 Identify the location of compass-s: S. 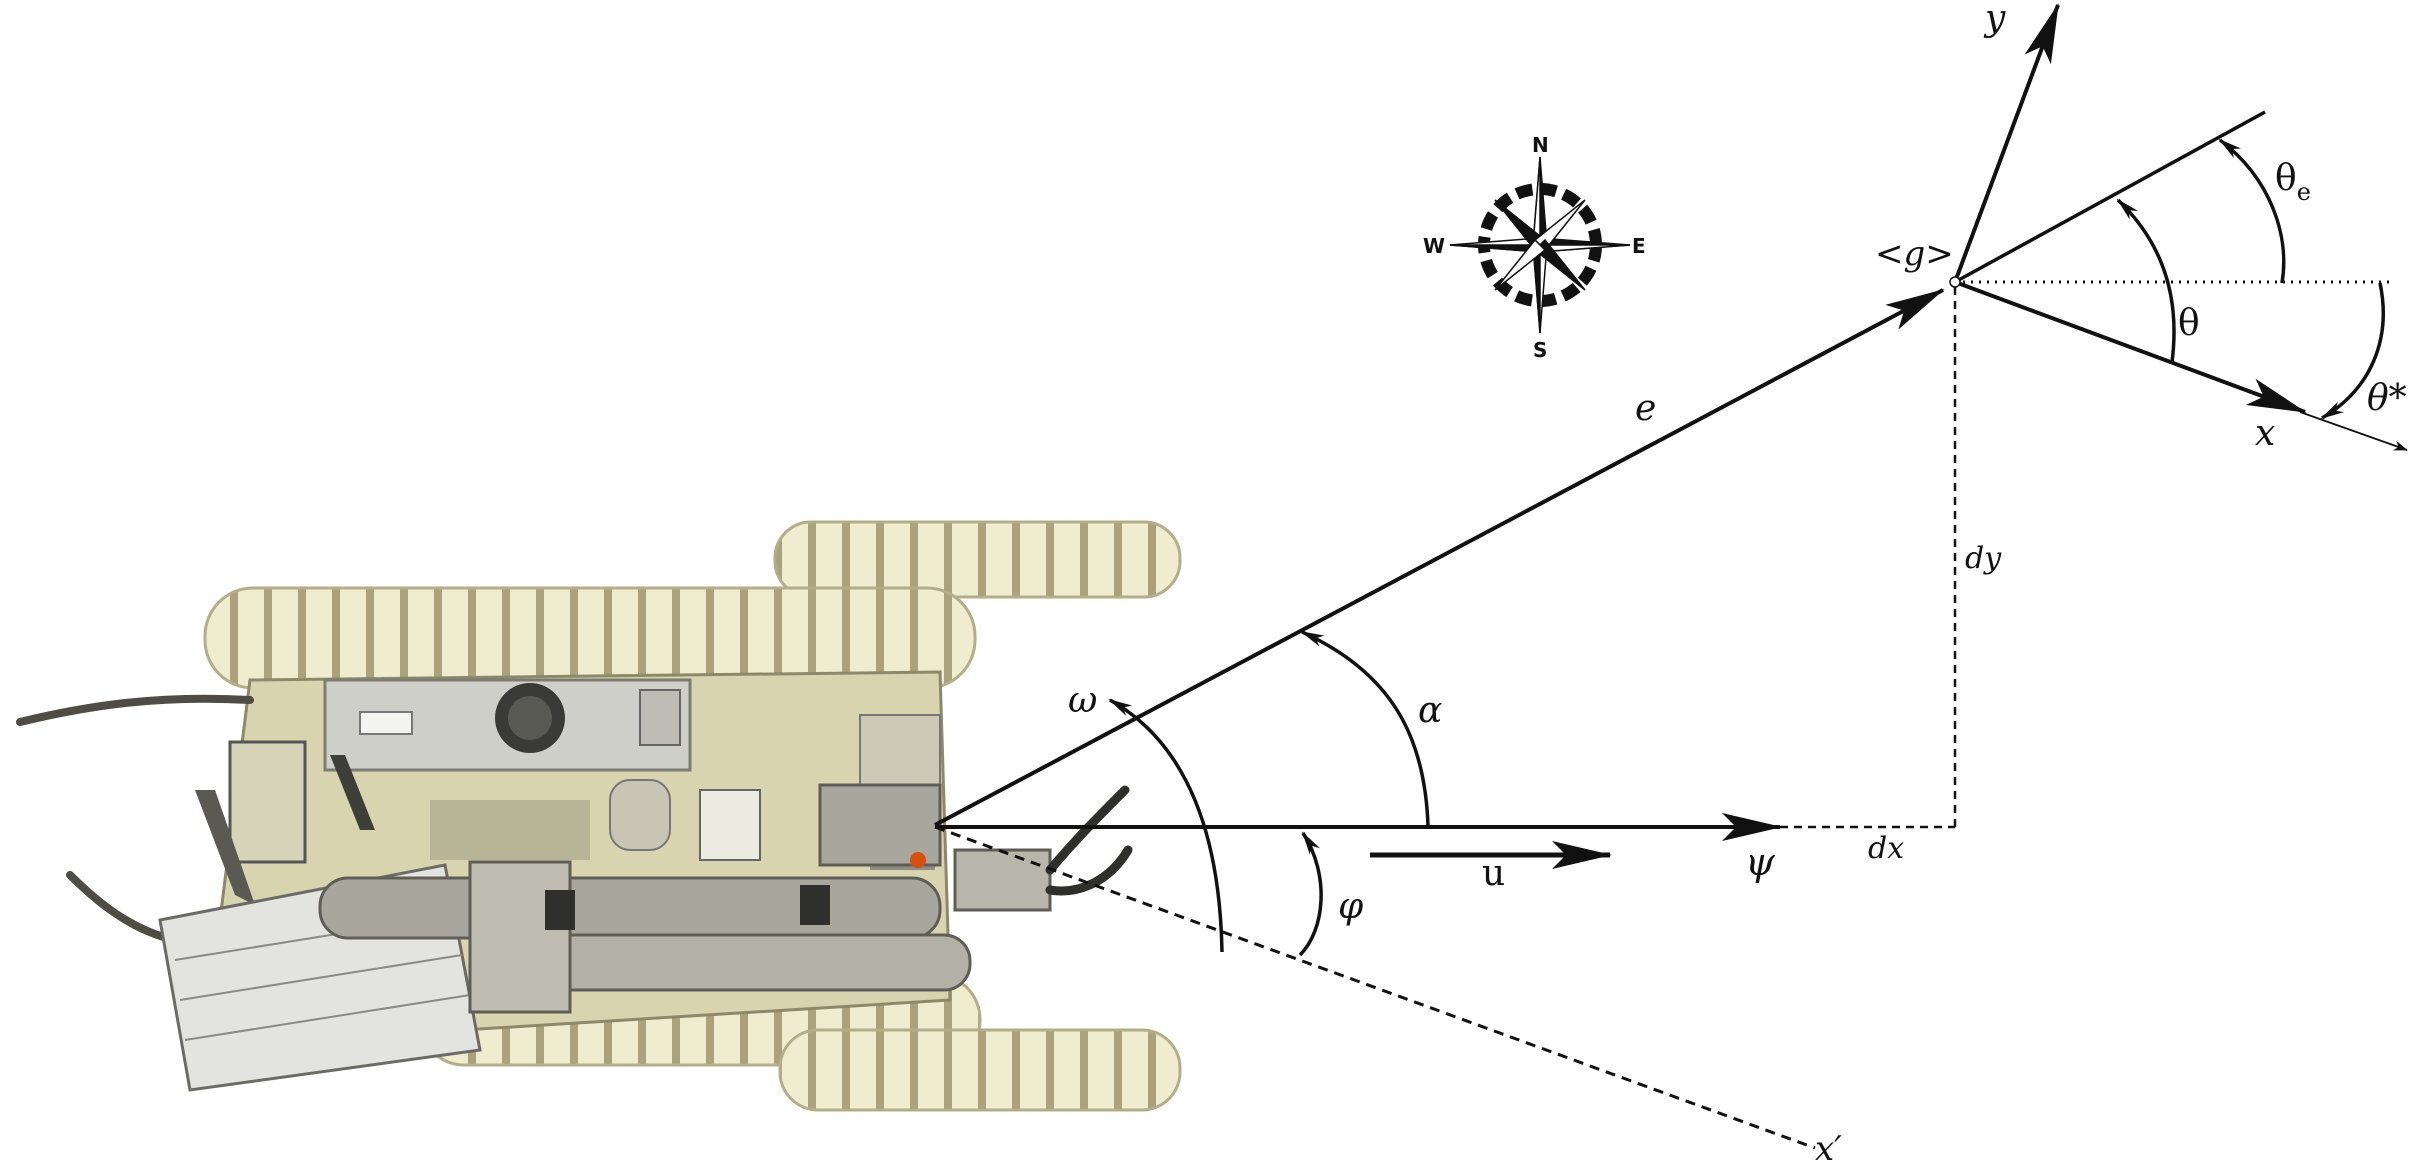
(1540, 350).